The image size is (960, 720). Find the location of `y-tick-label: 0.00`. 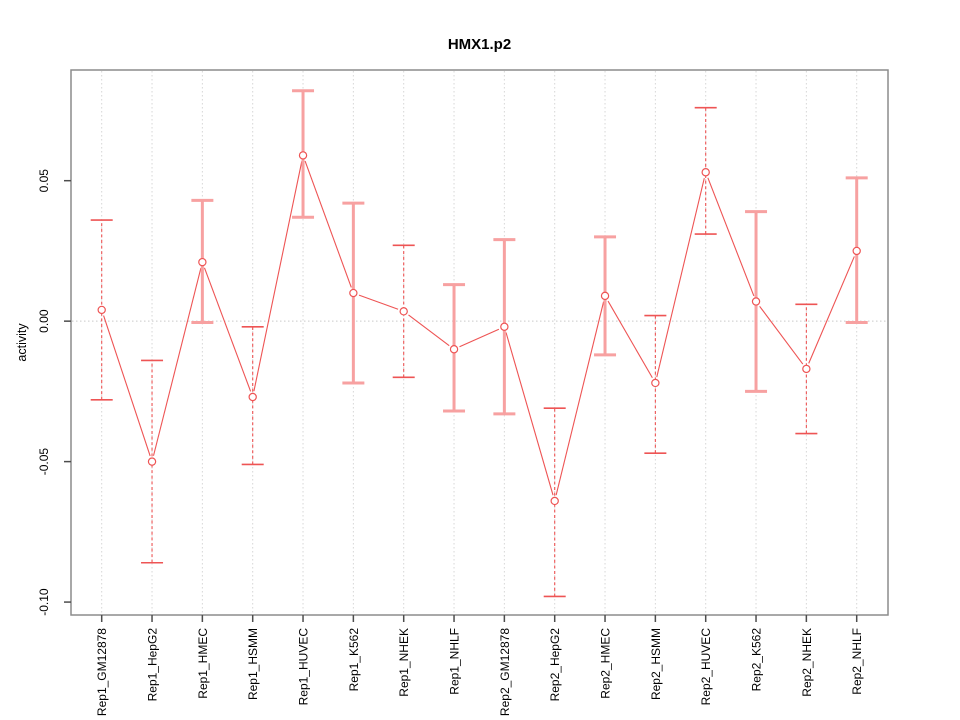

y-tick-label: 0.00 is located at coordinates (44, 321).